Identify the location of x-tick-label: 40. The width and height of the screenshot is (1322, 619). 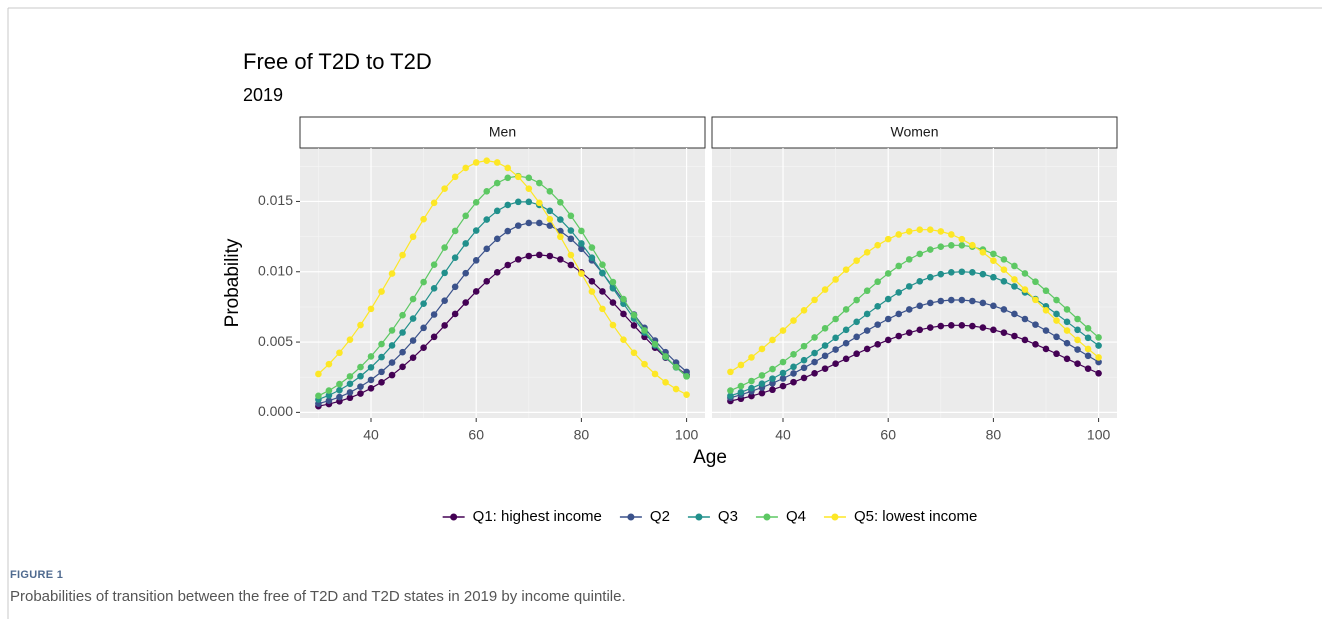
(783, 435).